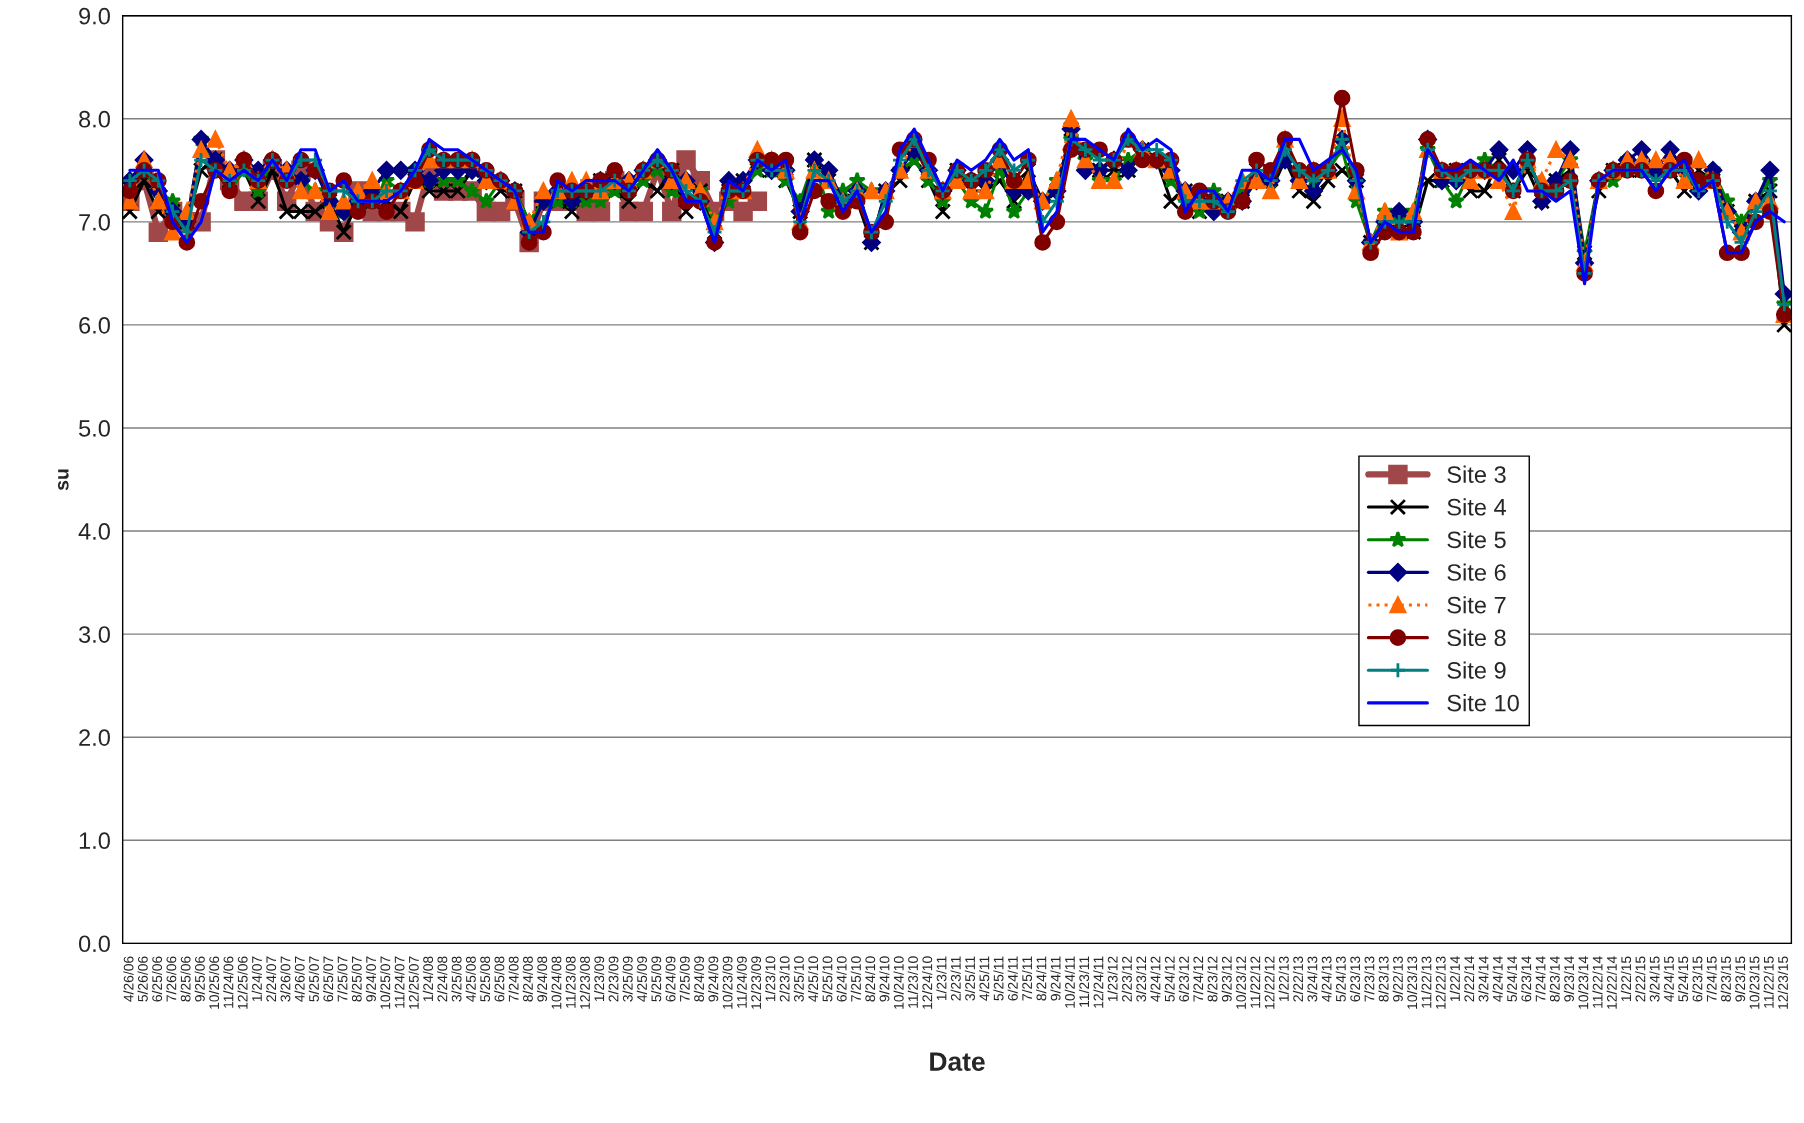 The height and width of the screenshot is (1123, 1804). I want to click on x-tick-label: 10/24/08, so click(556, 982).